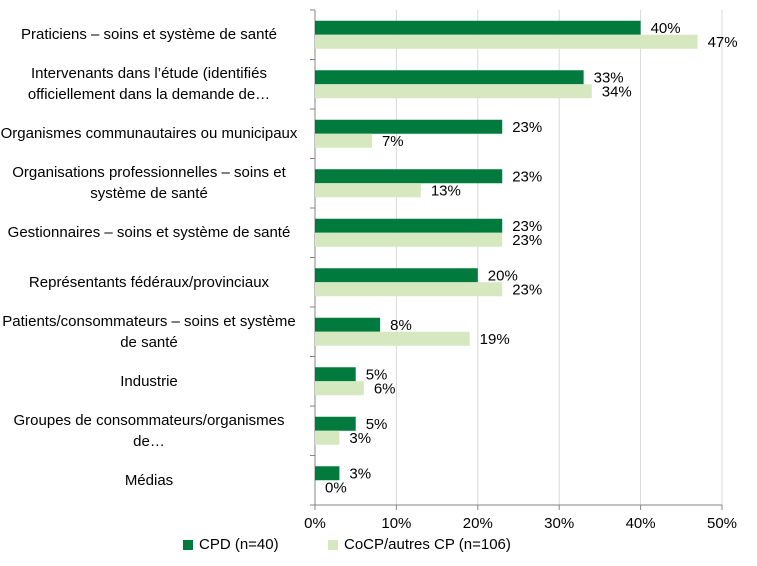 The height and width of the screenshot is (566, 757). Describe the element at coordinates (617, 91) in the screenshot. I see `data-label-cocp: 34%` at that location.